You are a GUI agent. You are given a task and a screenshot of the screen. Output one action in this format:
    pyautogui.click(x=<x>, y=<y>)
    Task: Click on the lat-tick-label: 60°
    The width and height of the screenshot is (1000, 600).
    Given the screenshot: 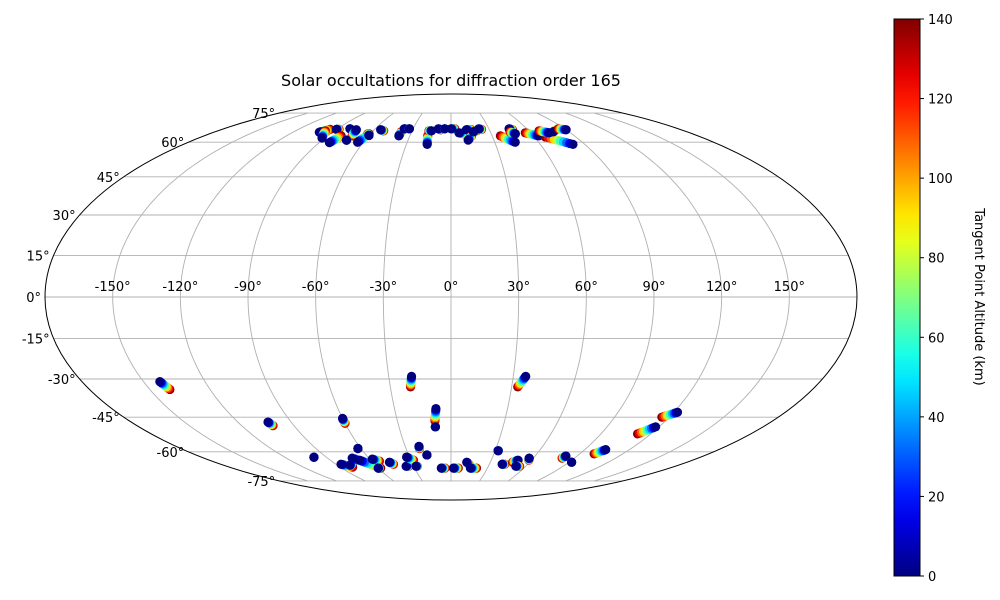 What is the action you would take?
    pyautogui.click(x=172, y=143)
    